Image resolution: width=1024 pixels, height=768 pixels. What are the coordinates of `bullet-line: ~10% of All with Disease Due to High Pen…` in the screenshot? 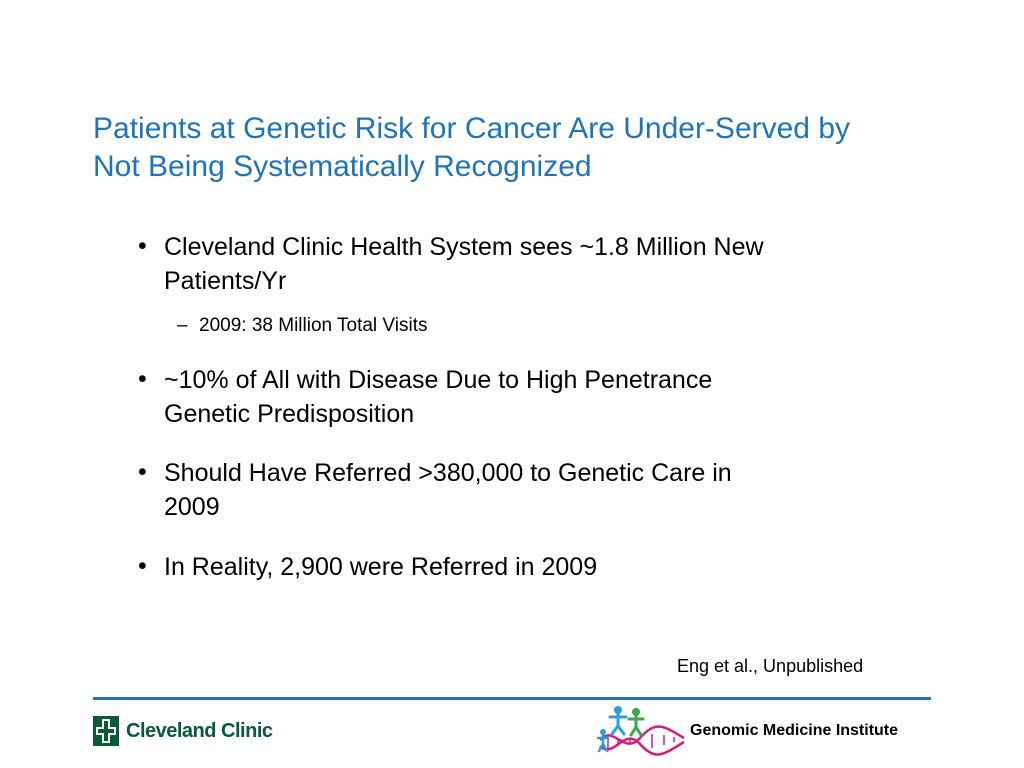 It's located at (438, 380).